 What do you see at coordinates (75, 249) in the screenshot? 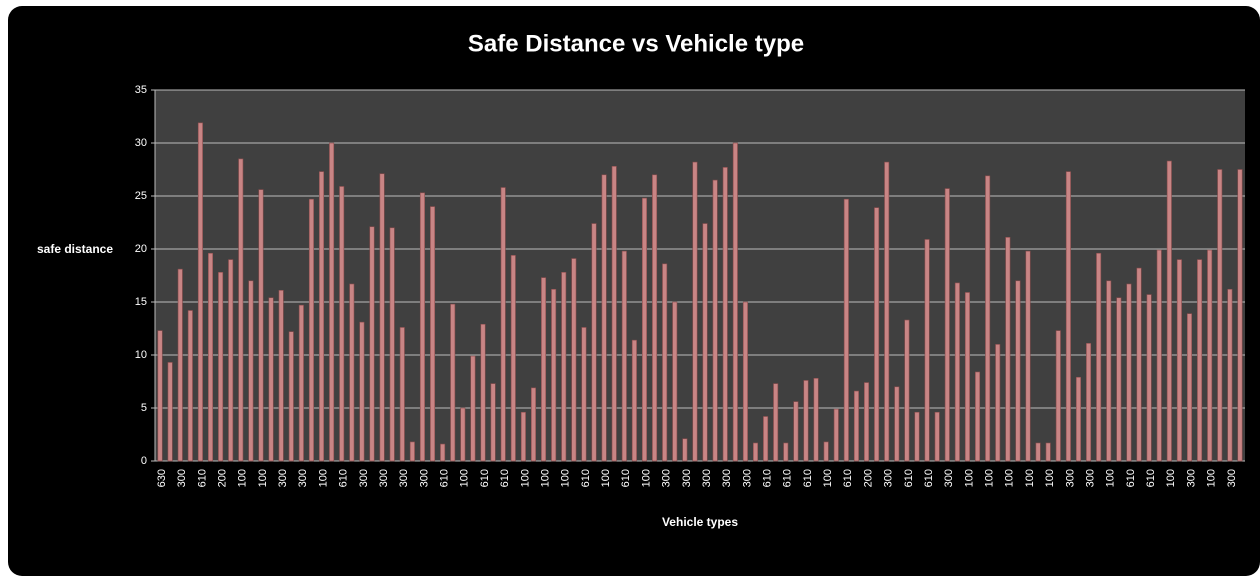
I see `y-axis-title: safe distance` at bounding box center [75, 249].